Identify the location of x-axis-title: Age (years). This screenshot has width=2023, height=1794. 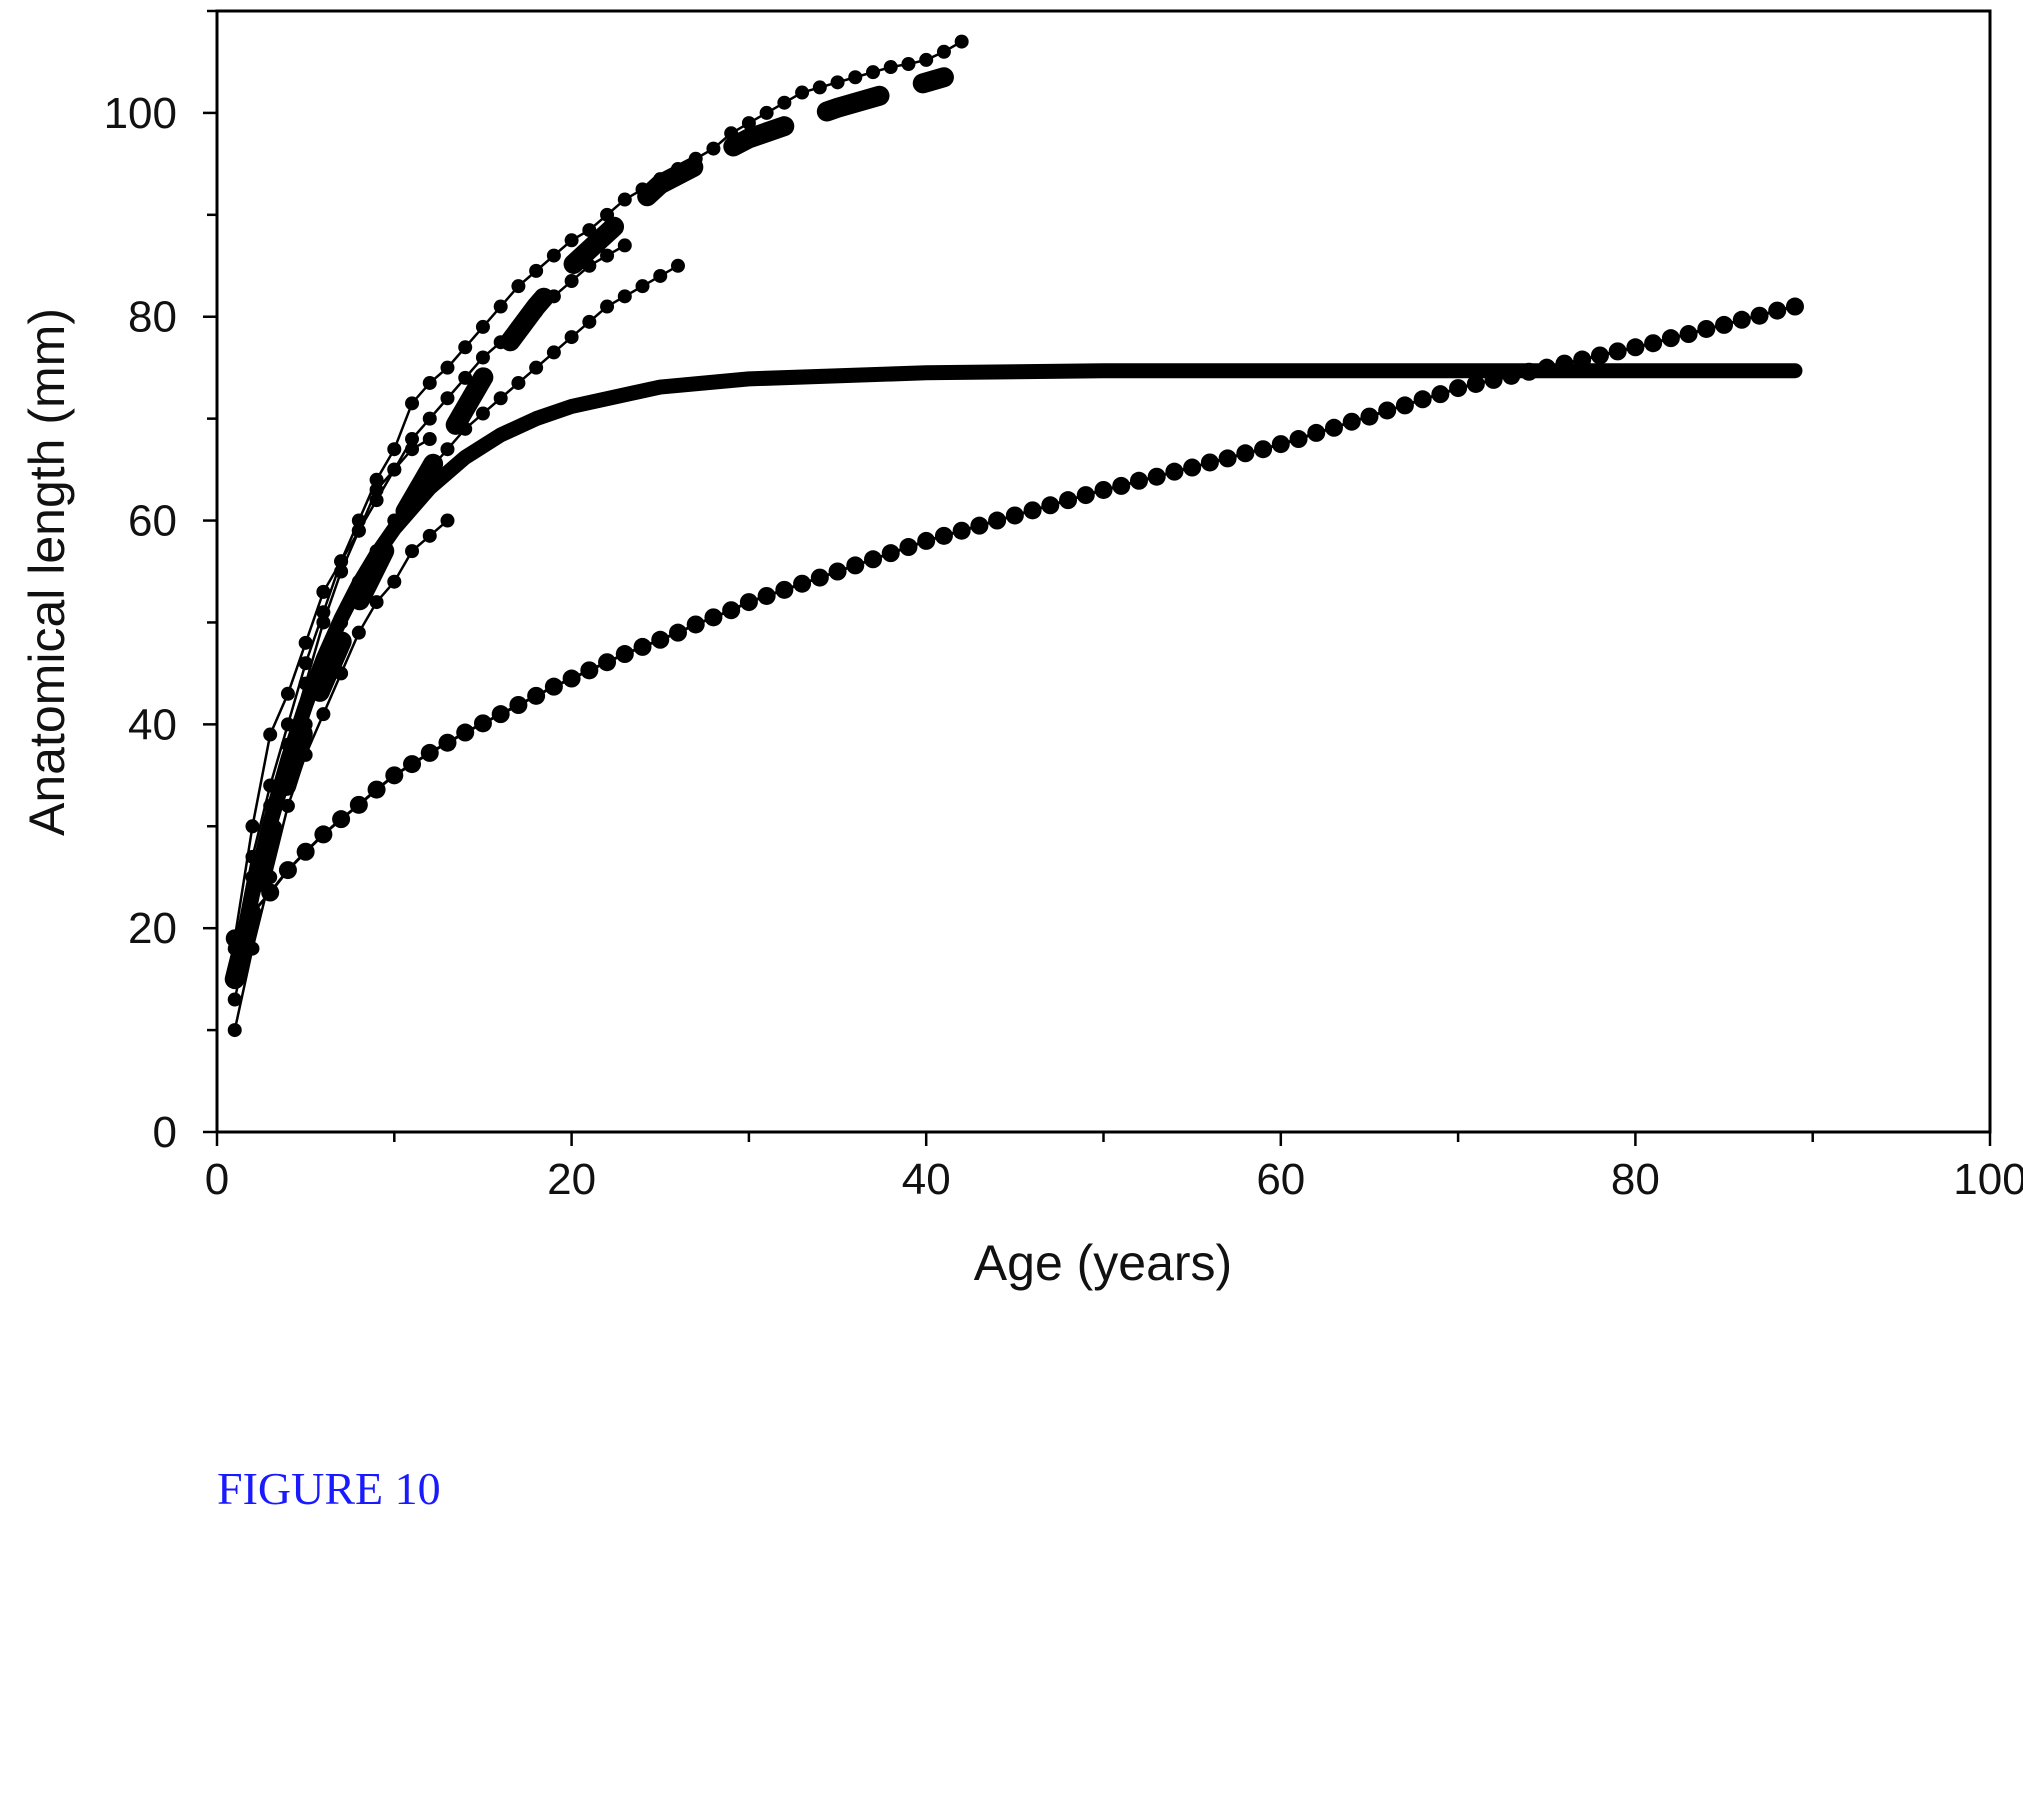
(1103, 1263).